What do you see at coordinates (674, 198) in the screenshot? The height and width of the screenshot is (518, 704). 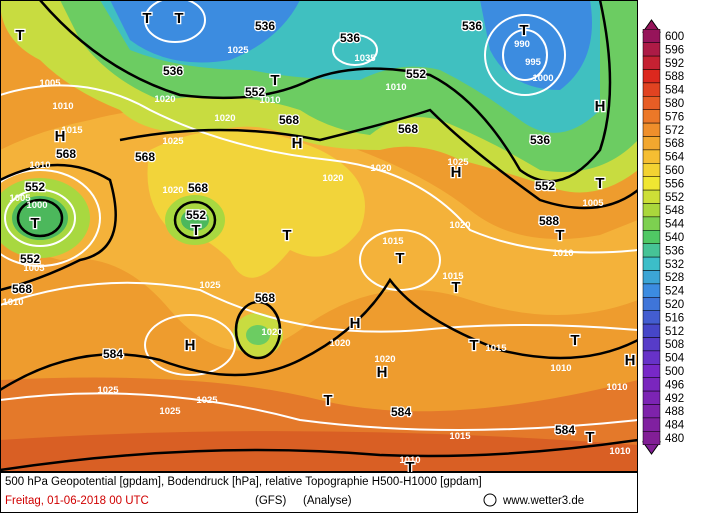 I see `colorbar-label: 552` at bounding box center [674, 198].